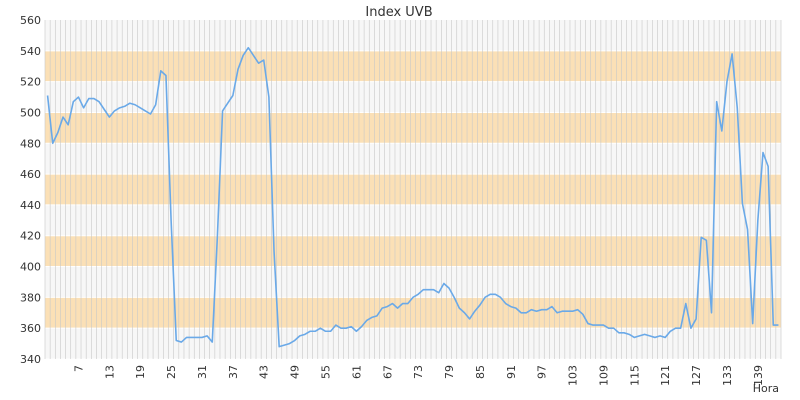  Describe the element at coordinates (665, 375) in the screenshot. I see `x-tick-label: 121` at that location.